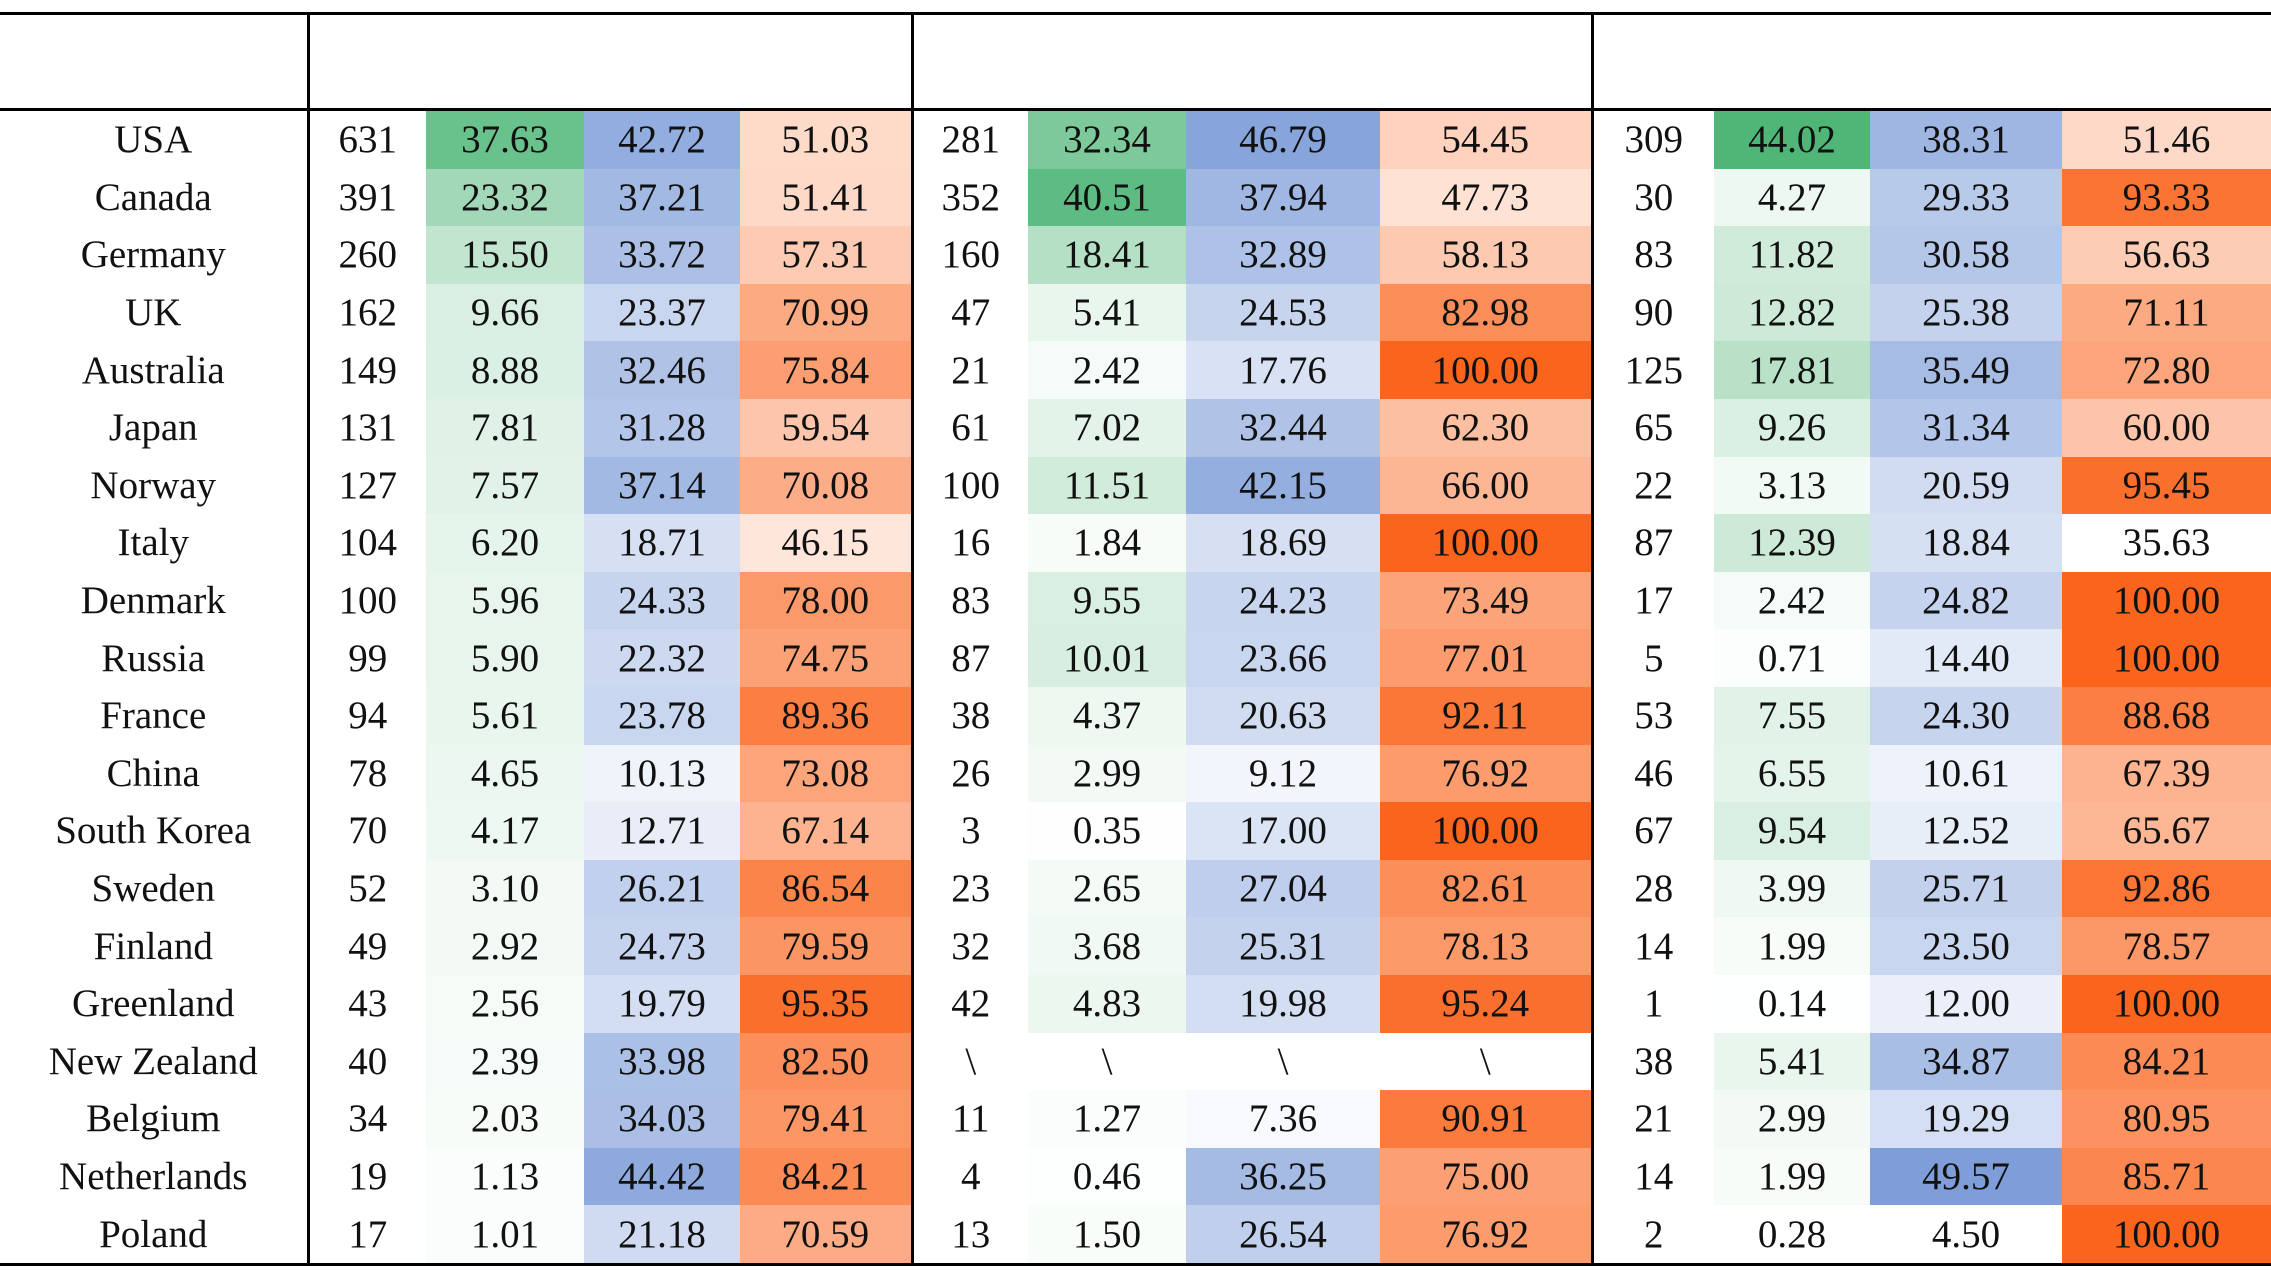 The image size is (2271, 1277). I want to click on value-cell: 67.39, so click(2166, 773).